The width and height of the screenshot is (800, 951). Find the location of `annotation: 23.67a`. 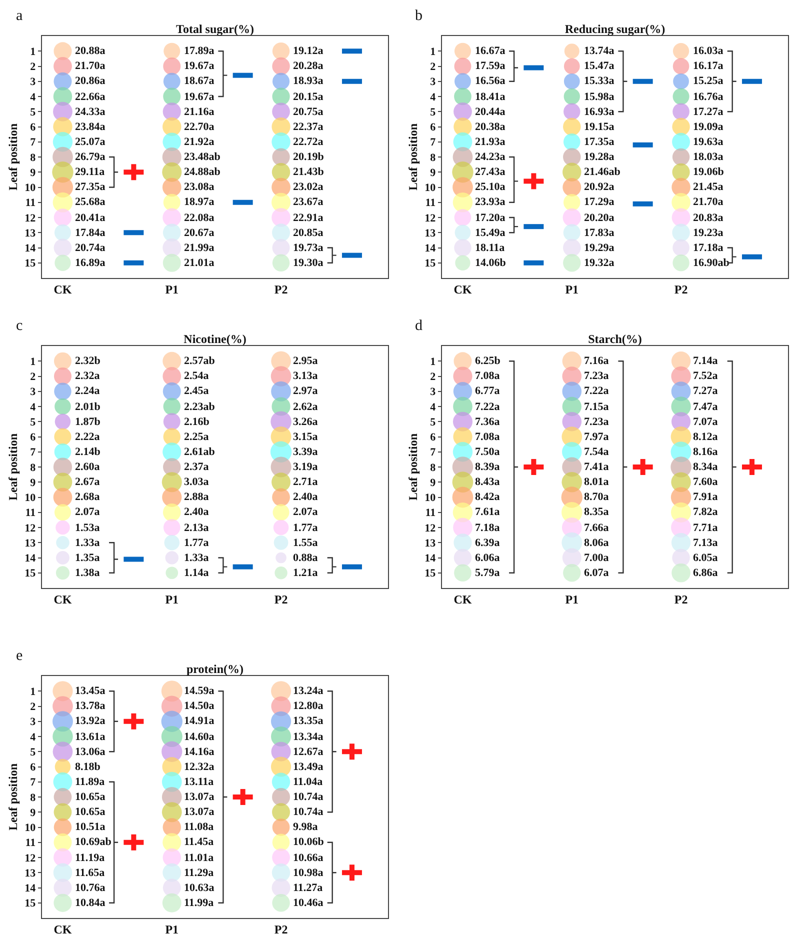

annotation: 23.67a is located at coordinates (308, 202).